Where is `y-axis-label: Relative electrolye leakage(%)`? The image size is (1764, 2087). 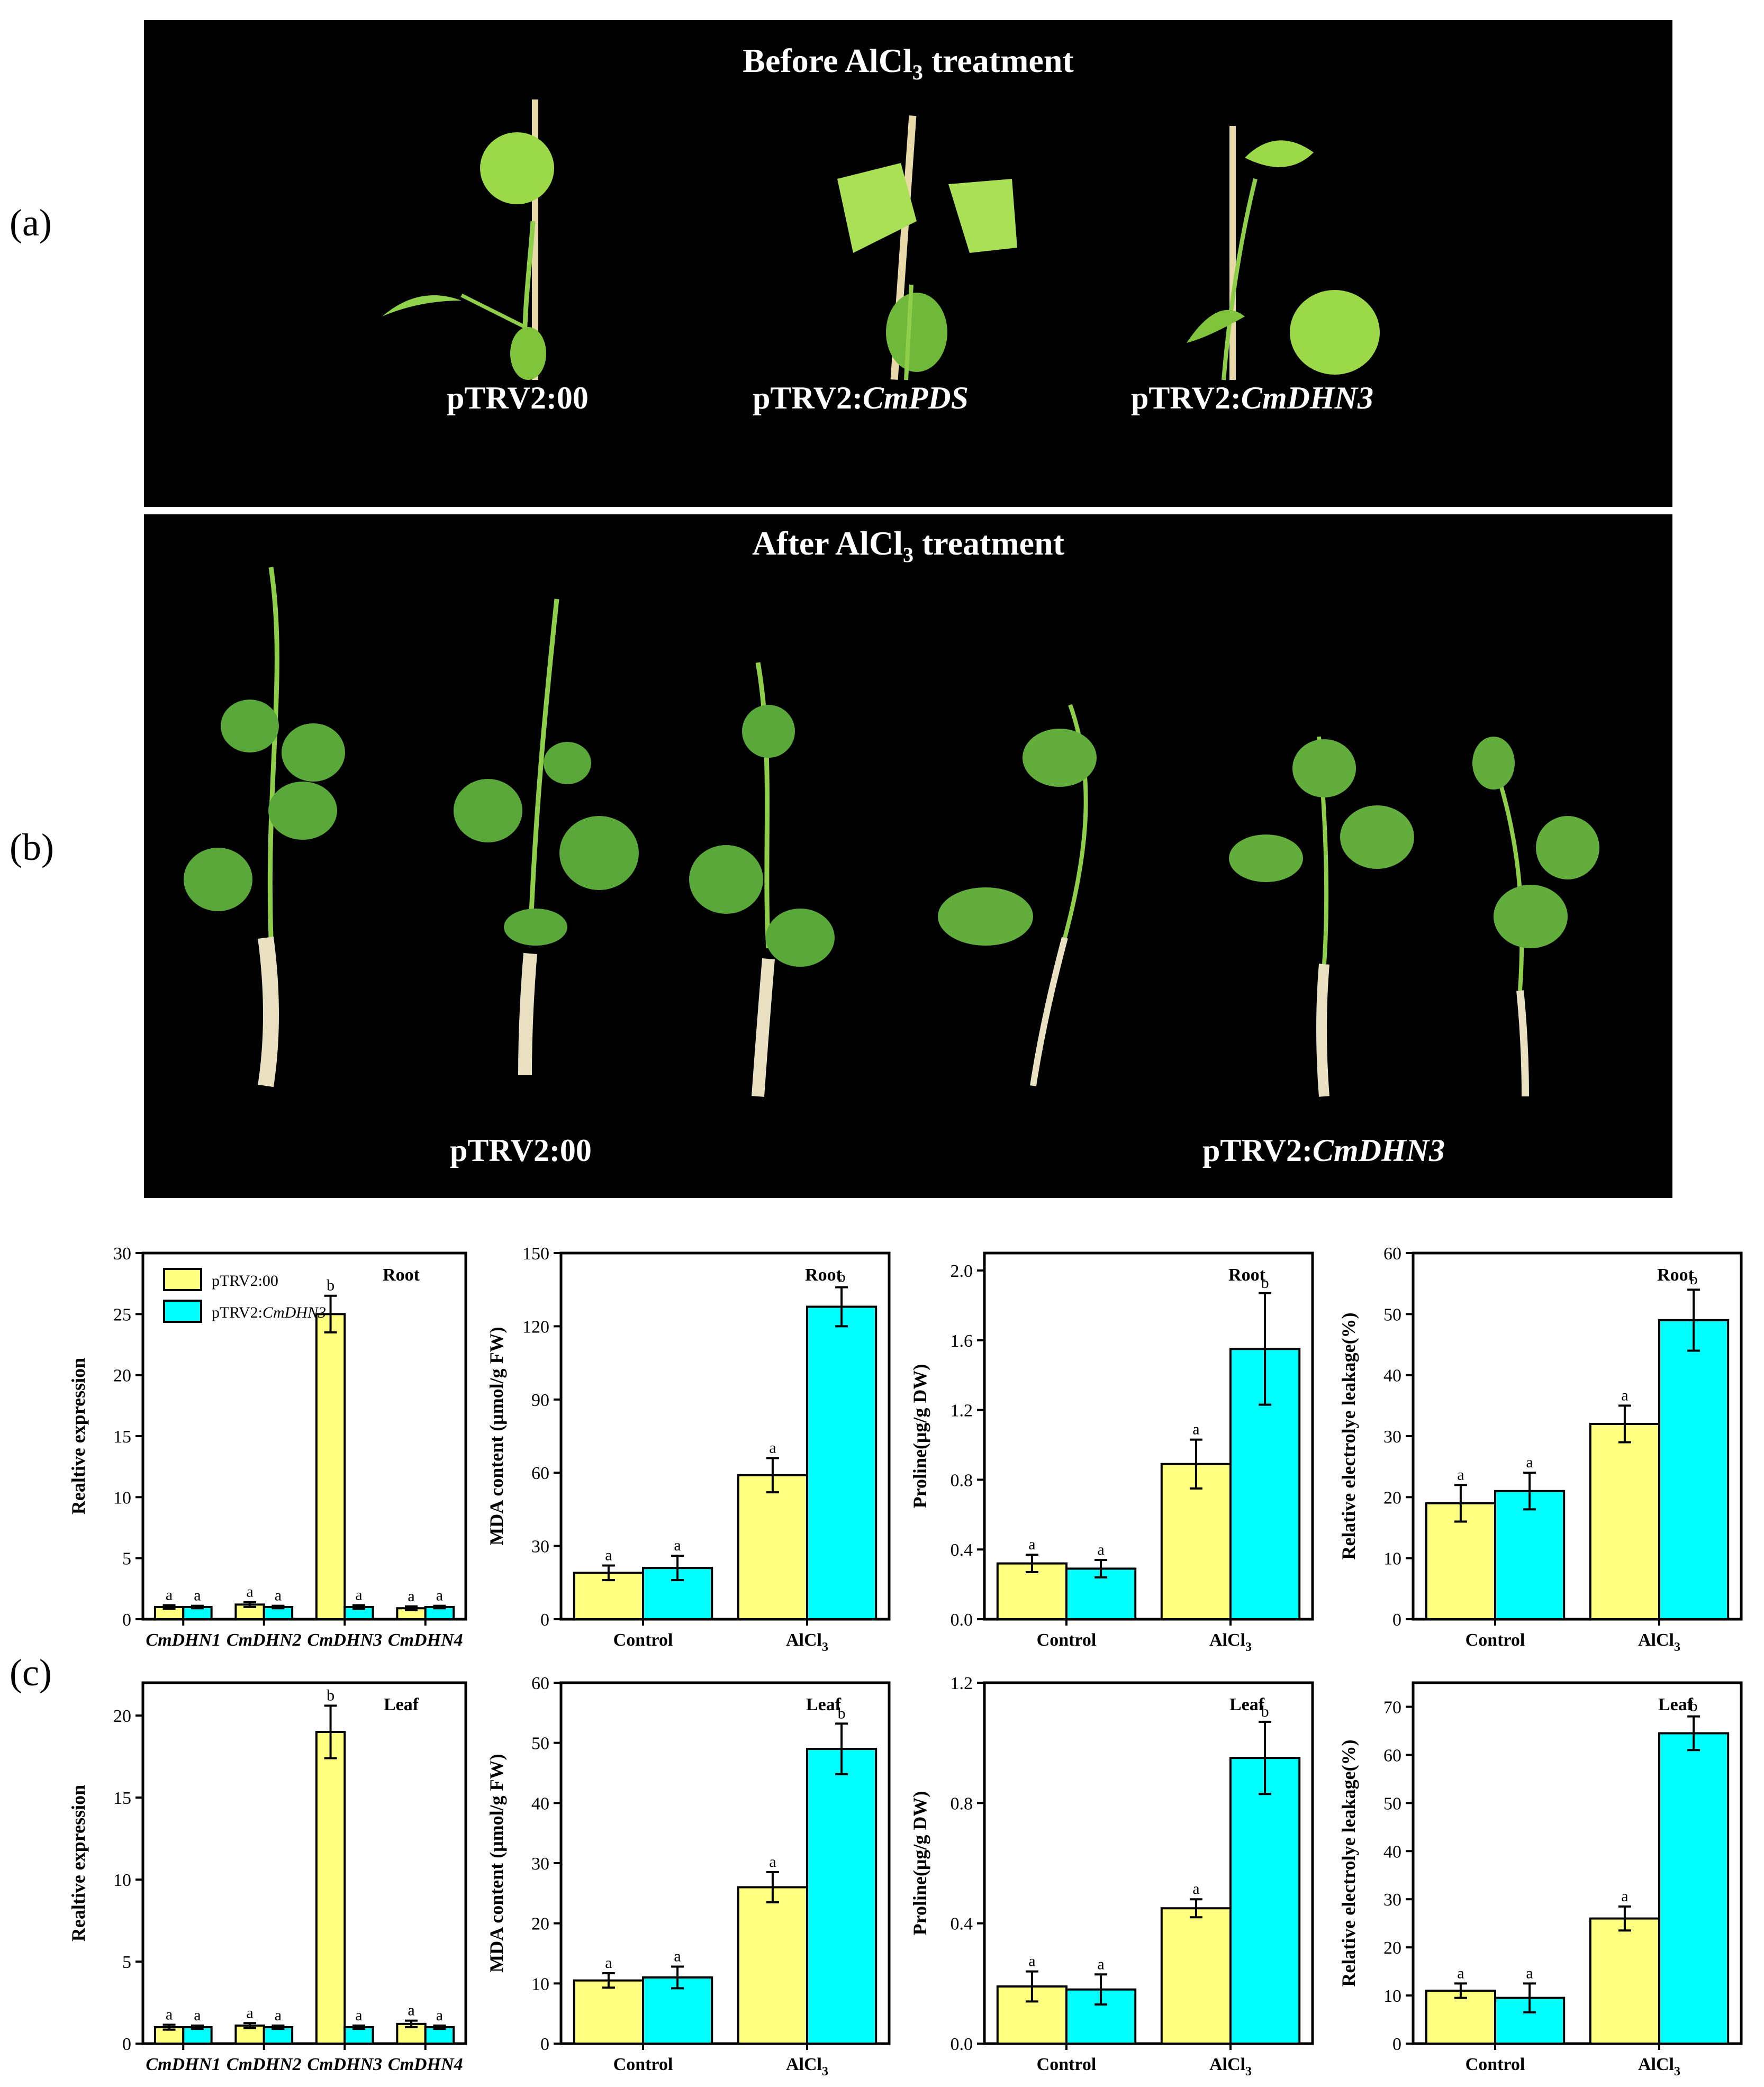
y-axis-label: Relative electrolye leakage(%) is located at coordinates (1348, 1863).